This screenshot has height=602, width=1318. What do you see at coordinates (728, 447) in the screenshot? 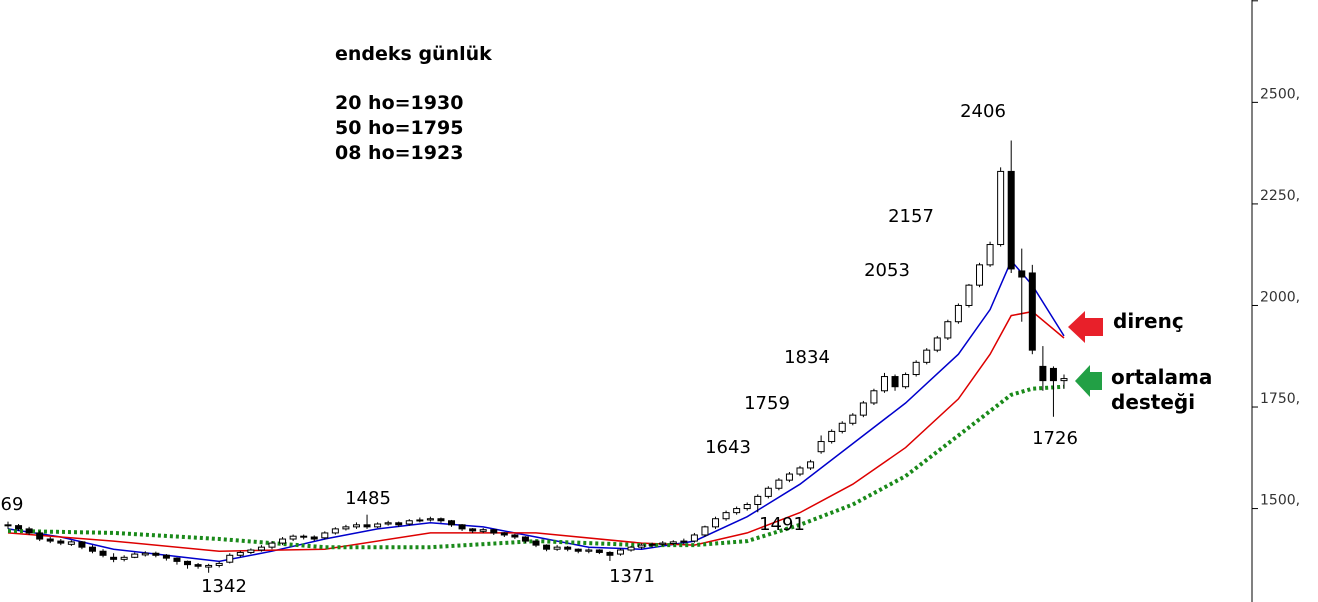
I see `price-label: 1643` at bounding box center [728, 447].